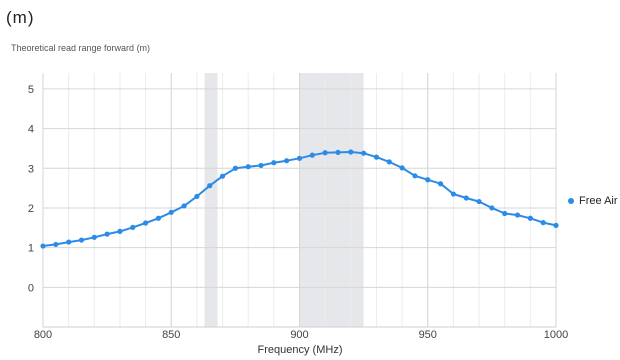 The height and width of the screenshot is (360, 620). I want to click on legend-item-free-air: Free Air, so click(593, 201).